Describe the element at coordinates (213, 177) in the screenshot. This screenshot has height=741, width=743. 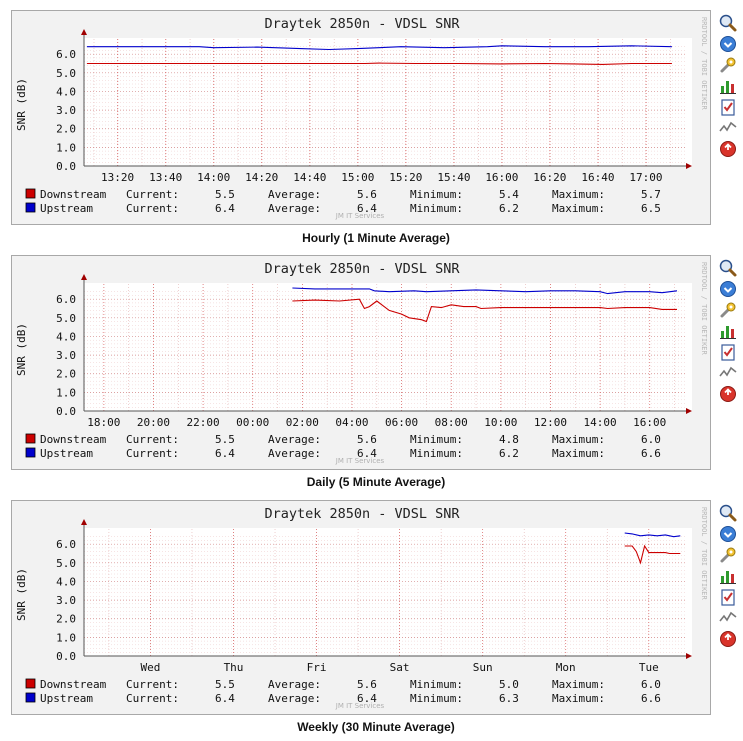
I see `x-tick-label: 14:00` at that location.